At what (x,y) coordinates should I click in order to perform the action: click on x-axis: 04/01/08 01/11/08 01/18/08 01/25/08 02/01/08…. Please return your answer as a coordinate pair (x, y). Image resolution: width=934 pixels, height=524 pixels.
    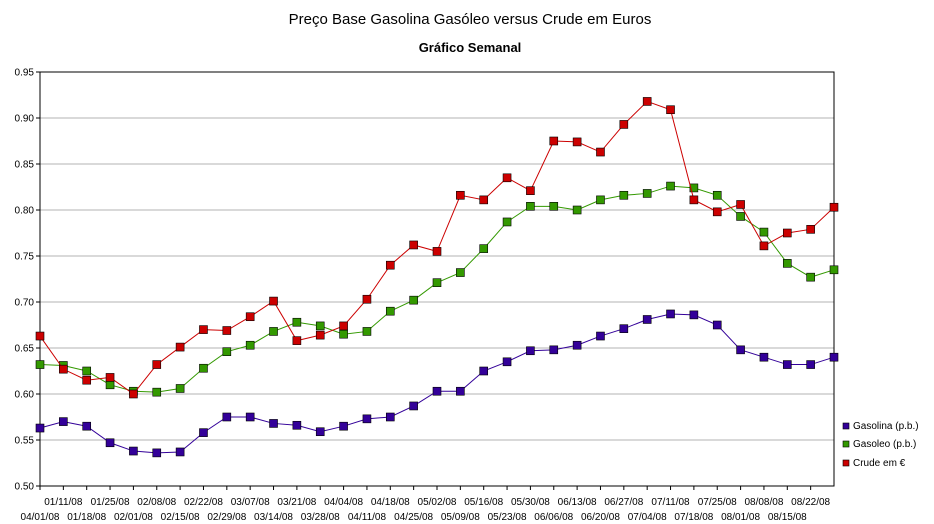
    Looking at the image, I should click on (426, 504).